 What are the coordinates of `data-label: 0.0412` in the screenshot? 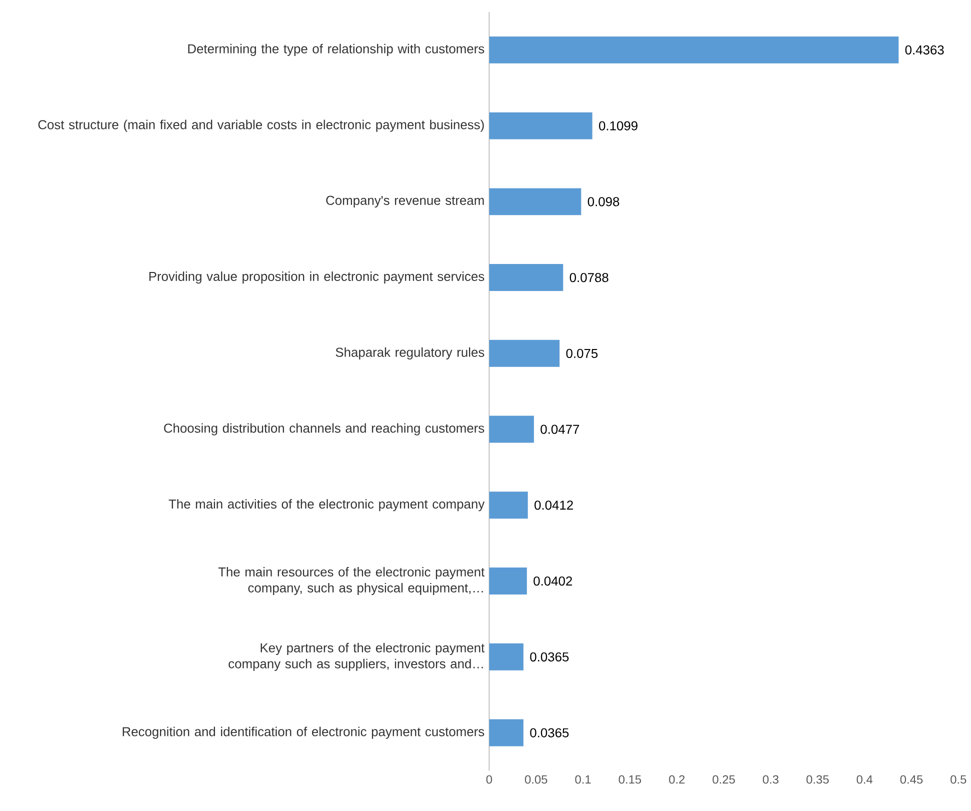 It's located at (553, 505).